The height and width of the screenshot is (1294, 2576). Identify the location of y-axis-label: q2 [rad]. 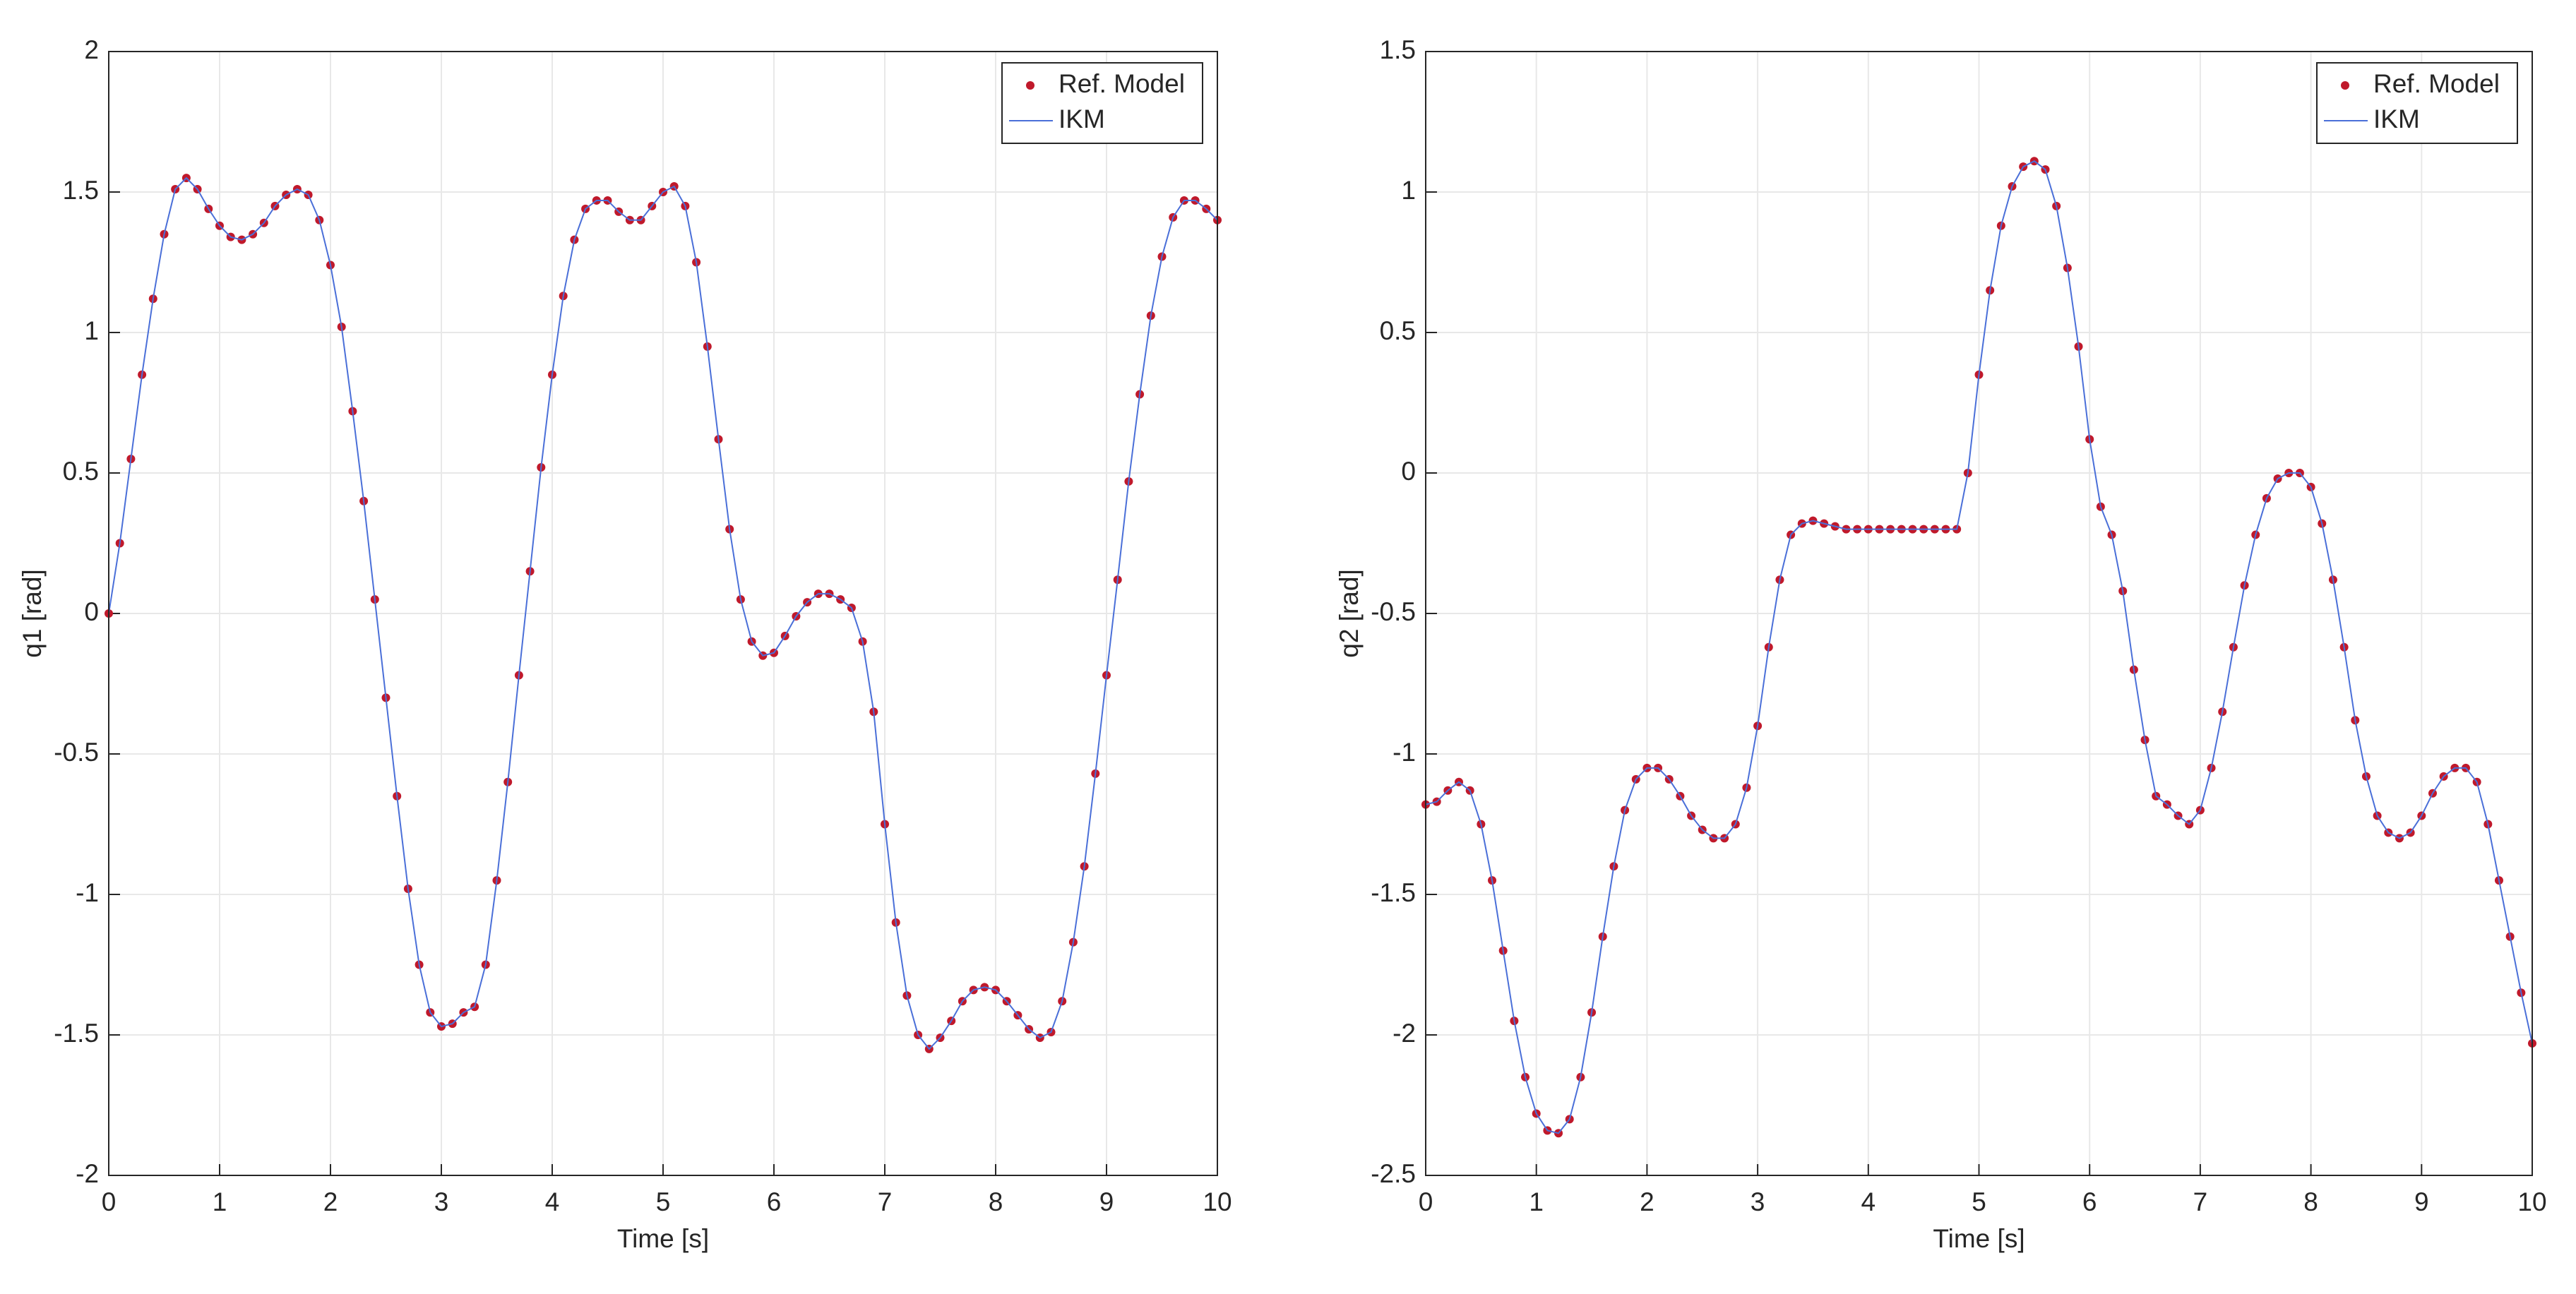
(1349, 613).